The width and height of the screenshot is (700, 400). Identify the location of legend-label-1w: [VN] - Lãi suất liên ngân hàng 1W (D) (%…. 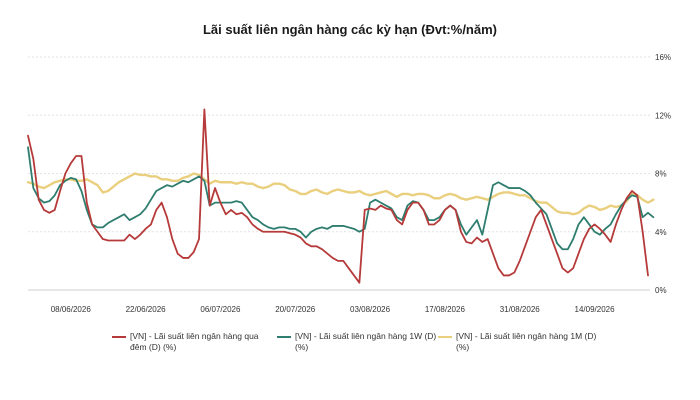
(366, 341).